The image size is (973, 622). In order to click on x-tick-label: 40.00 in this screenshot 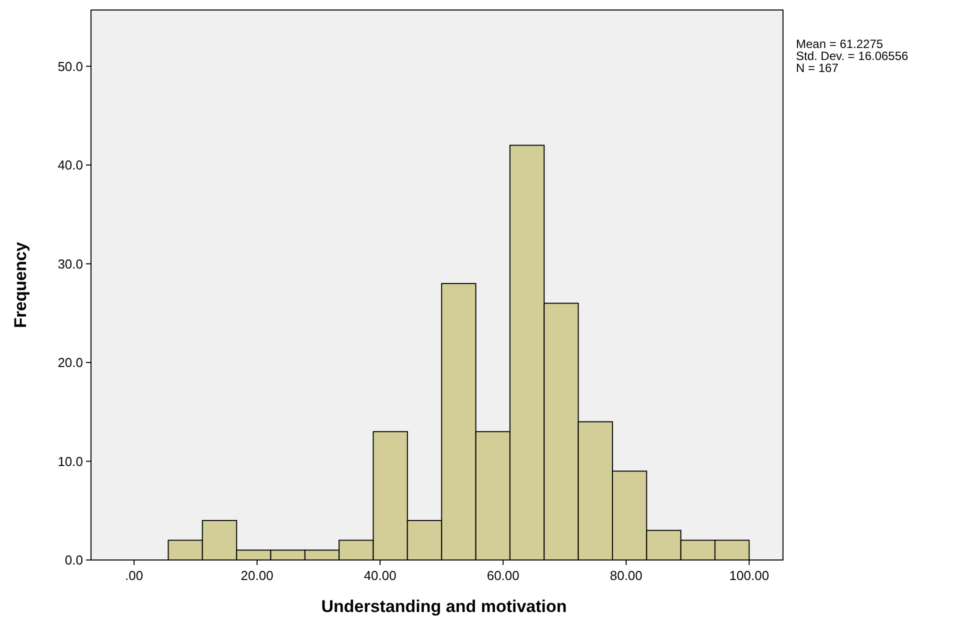, I will do `click(380, 575)`.